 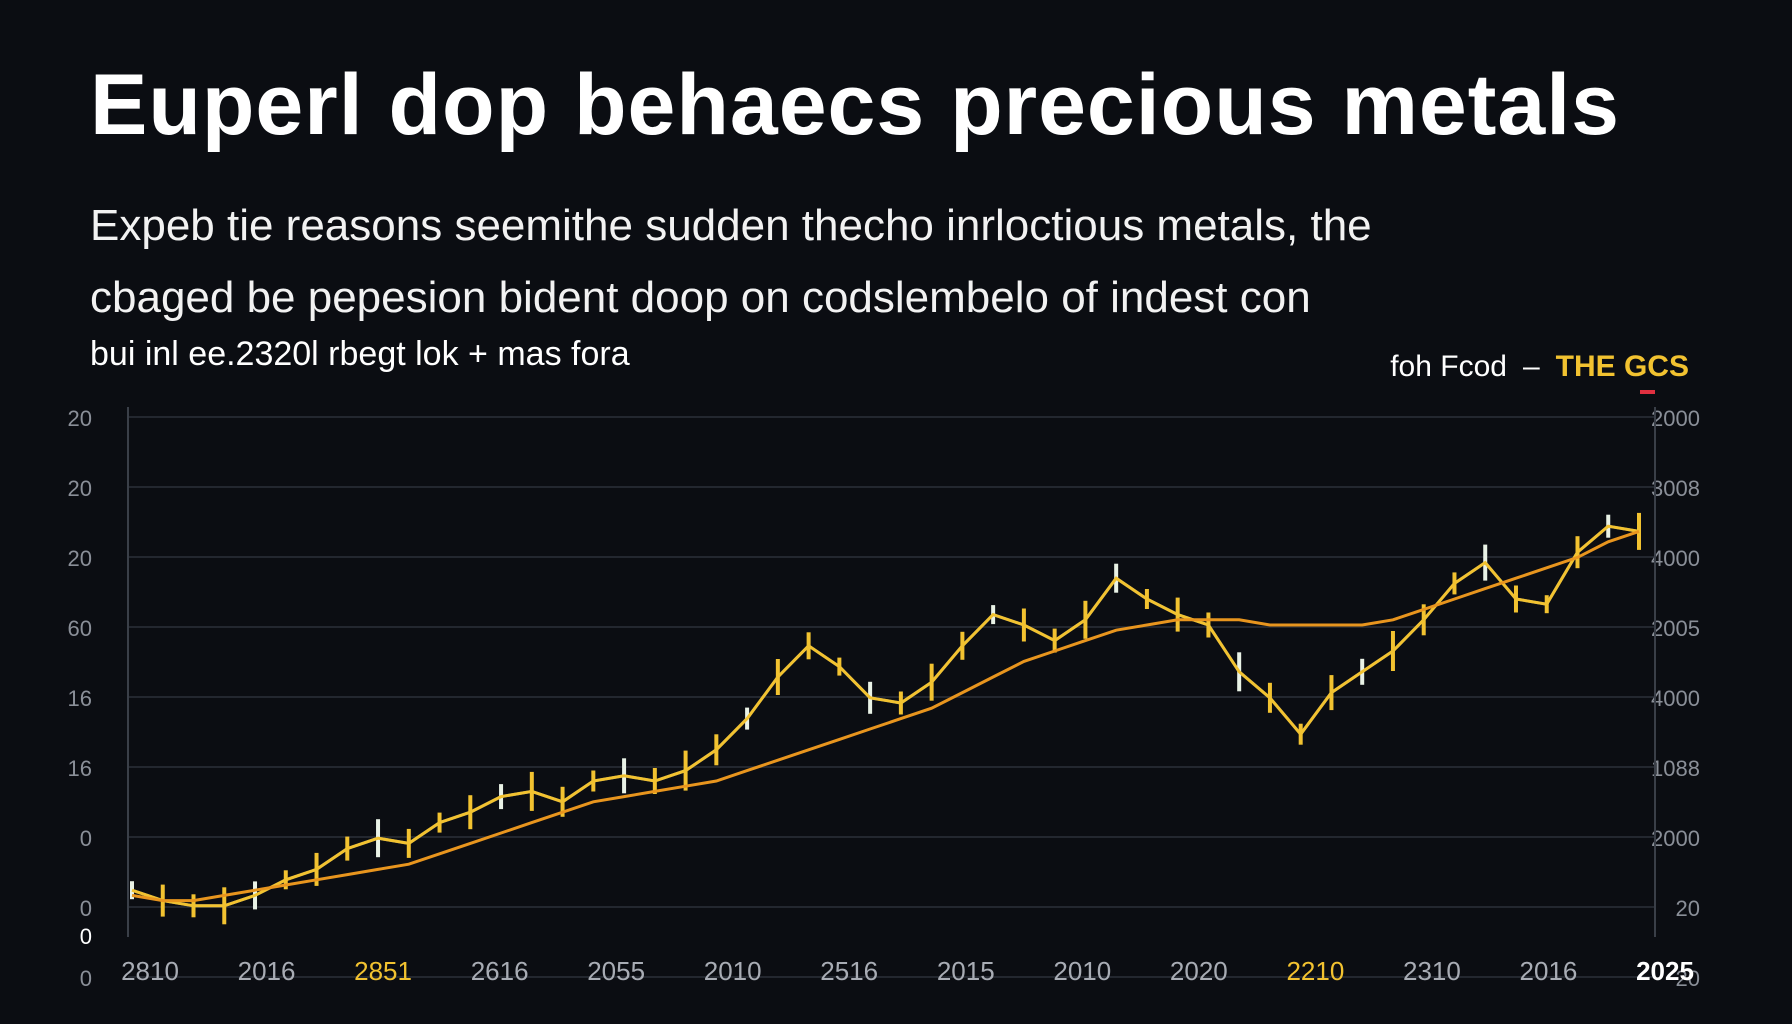 I want to click on x-tick-label: 2210, so click(x=1315, y=971).